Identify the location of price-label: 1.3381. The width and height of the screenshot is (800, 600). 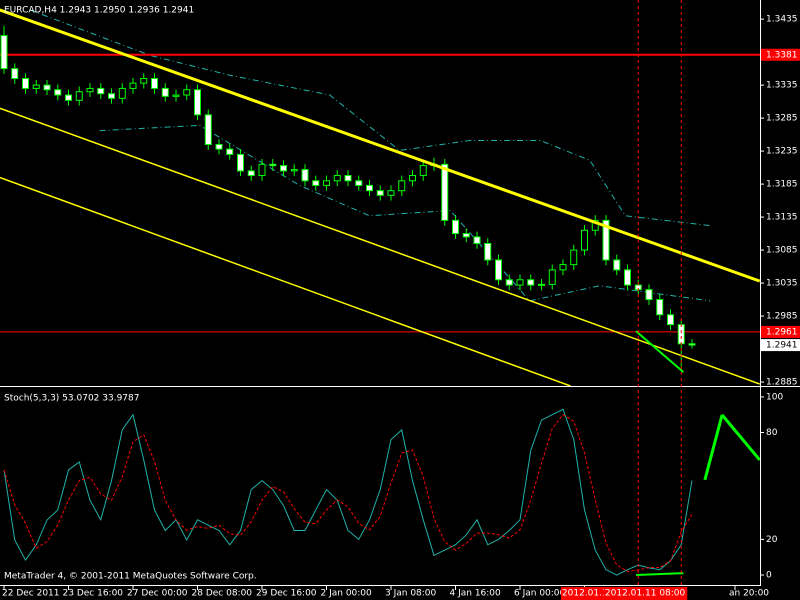
(782, 55).